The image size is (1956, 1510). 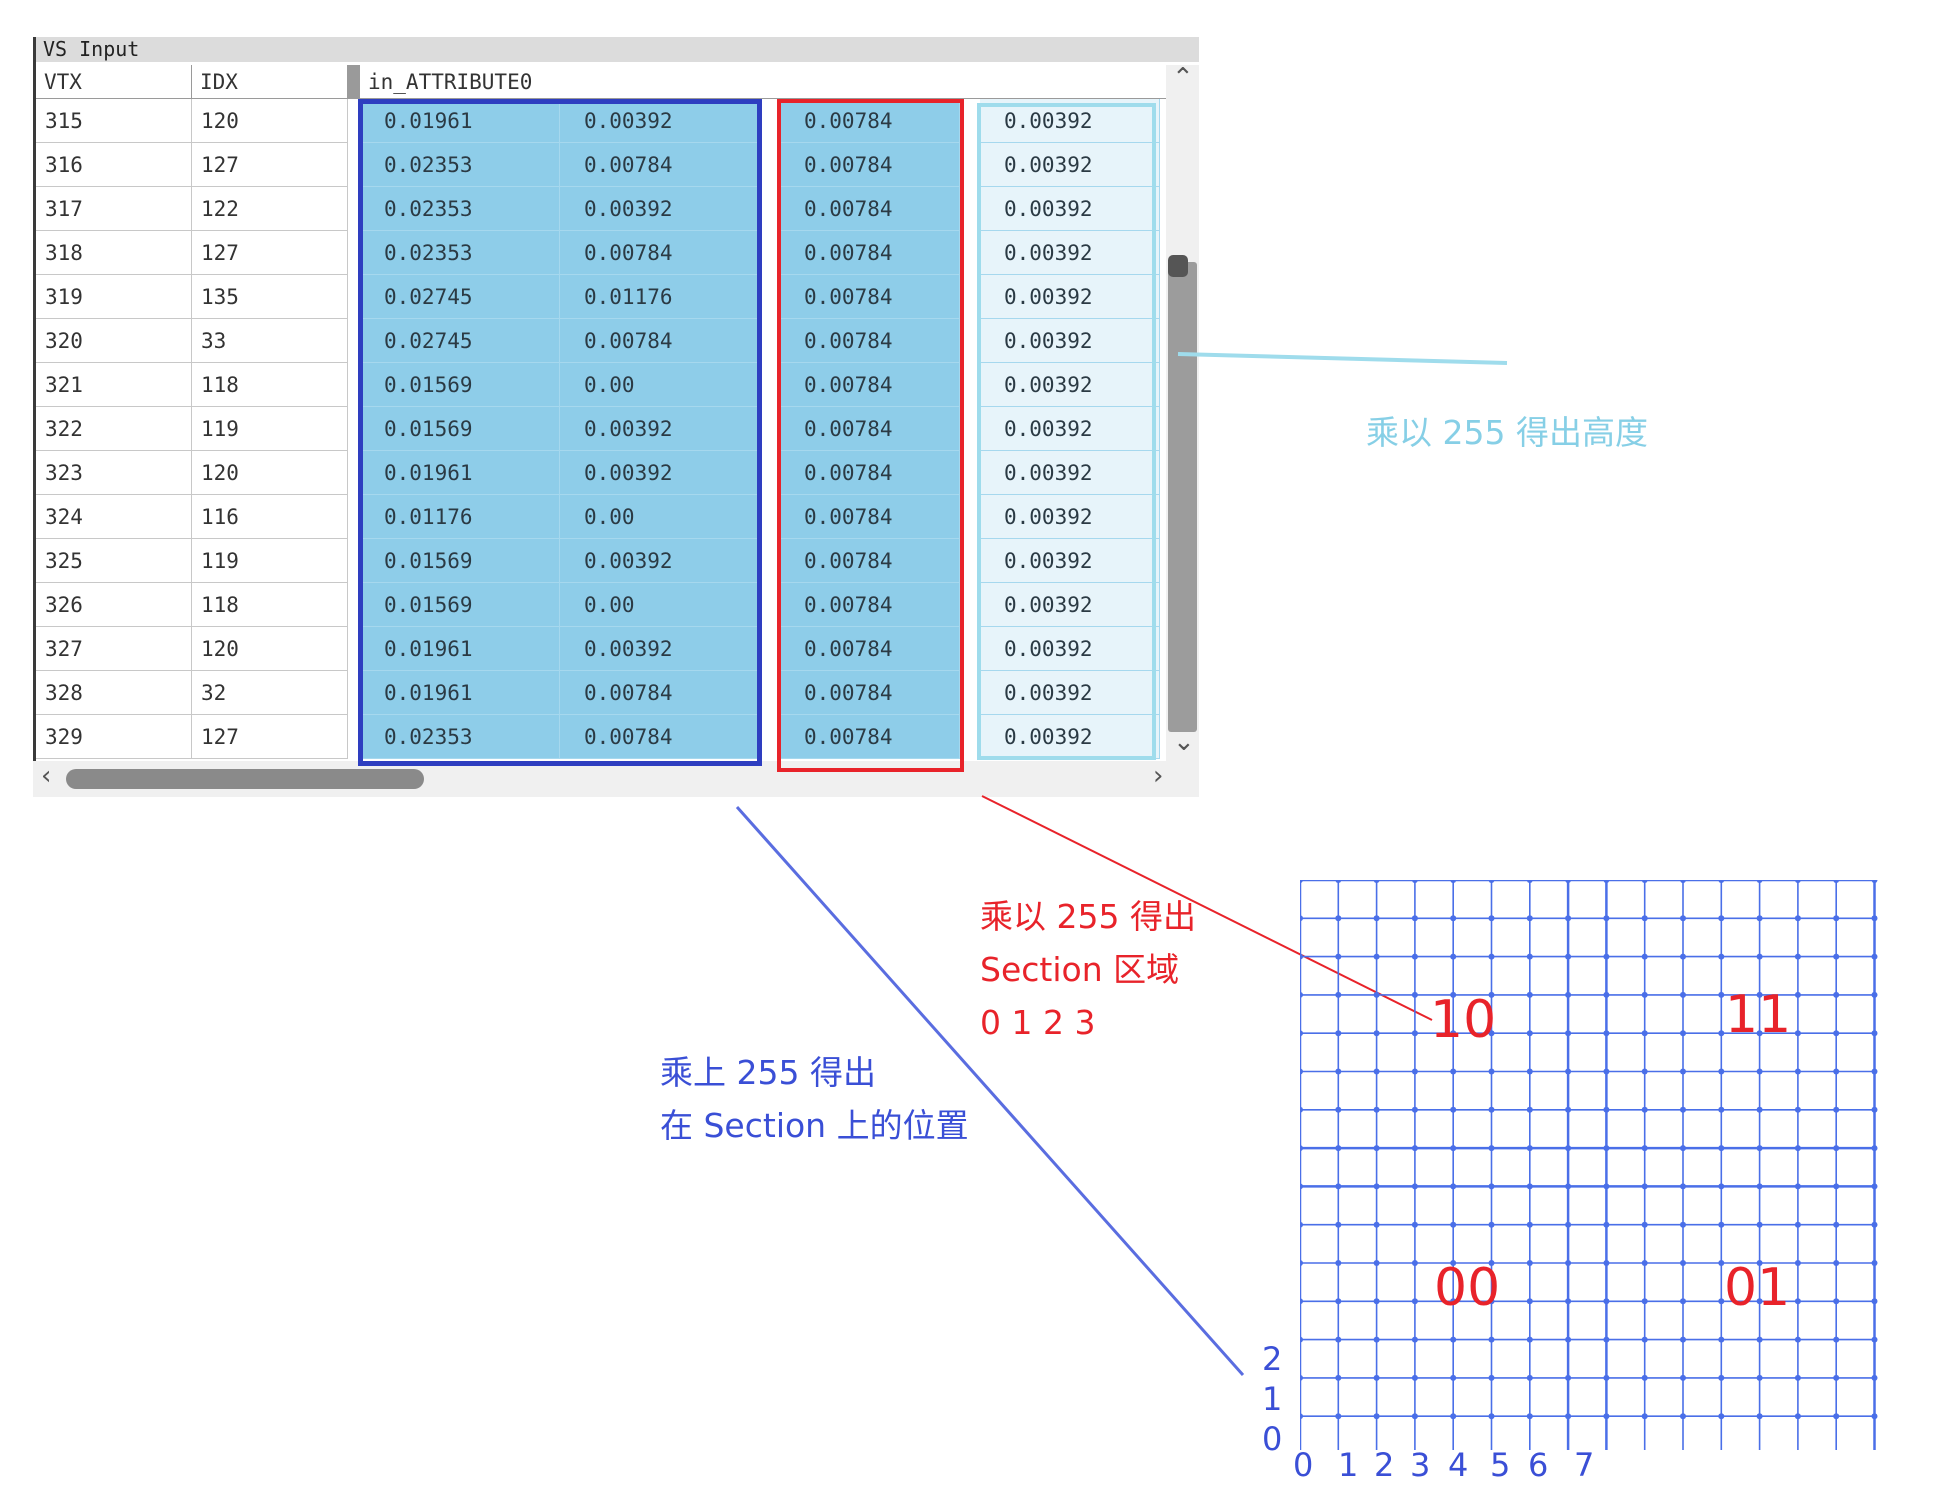 What do you see at coordinates (1182, 81) in the screenshot?
I see `scroll-up-button: ⌃` at bounding box center [1182, 81].